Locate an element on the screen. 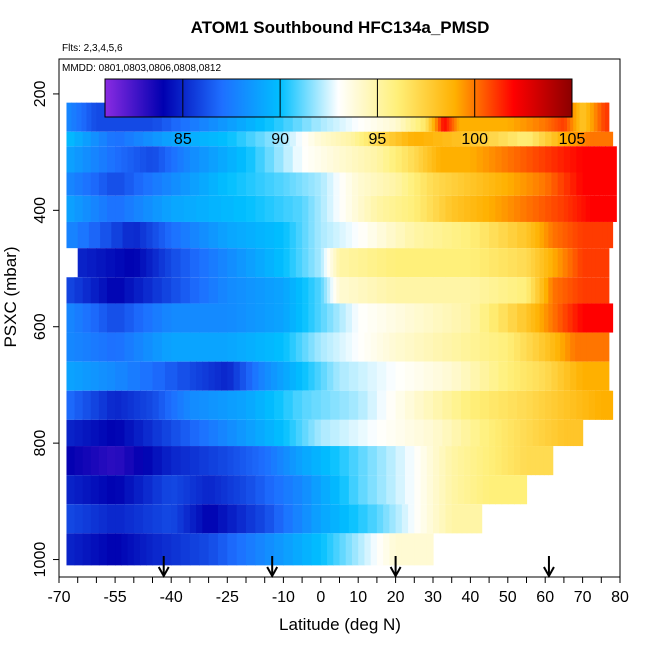  y-axis: 200 400 600 800 1000 is located at coordinates (46, 318).